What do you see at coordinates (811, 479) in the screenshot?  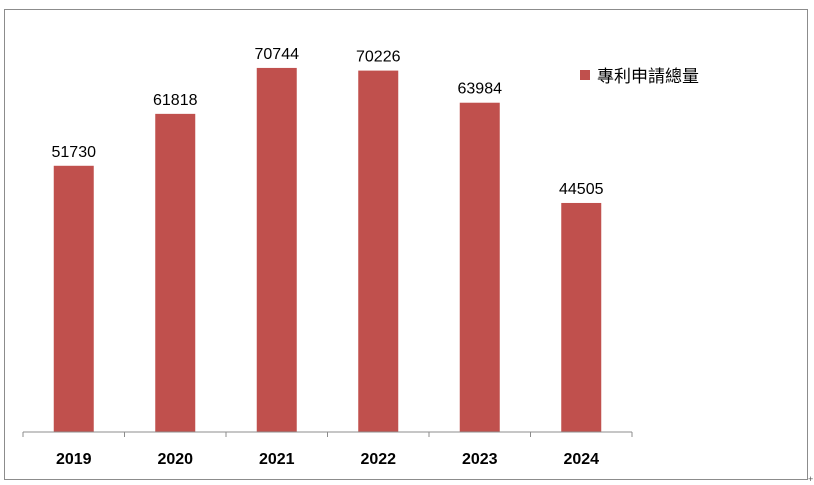 I see `corner-mark: +` at bounding box center [811, 479].